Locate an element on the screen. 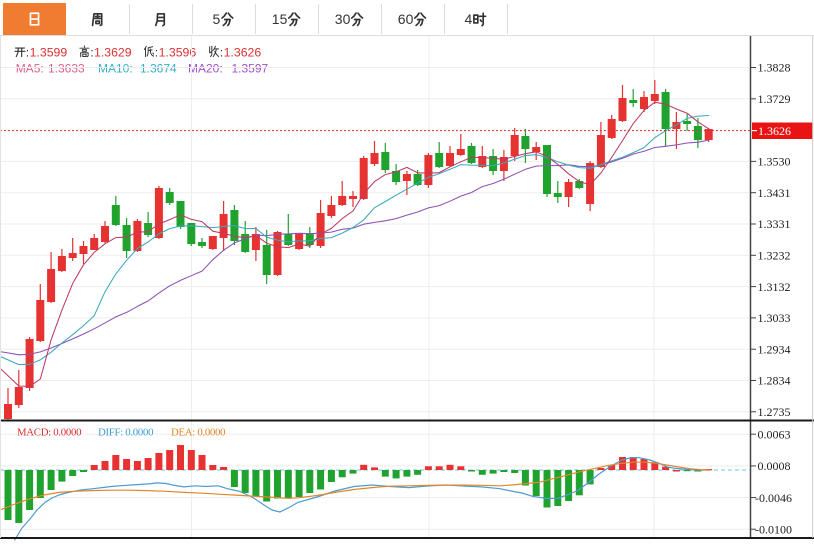  svg-text: 60 is located at coordinates (406, 19).